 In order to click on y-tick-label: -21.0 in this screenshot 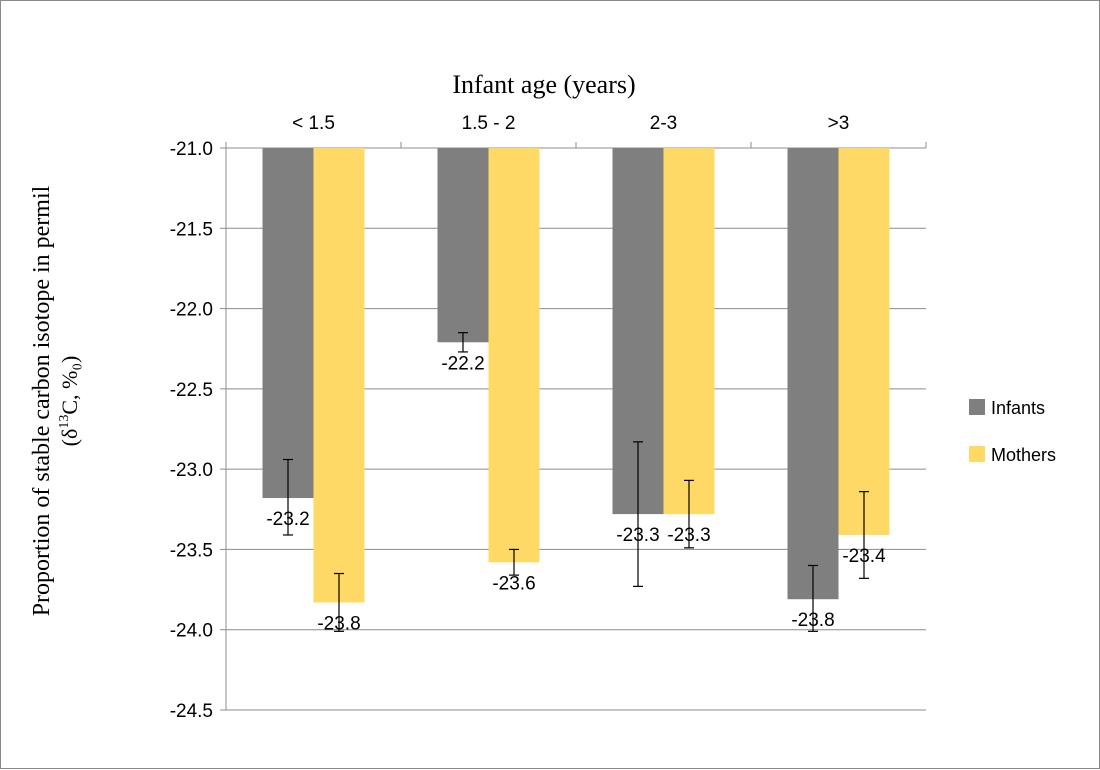, I will do `click(191, 149)`.